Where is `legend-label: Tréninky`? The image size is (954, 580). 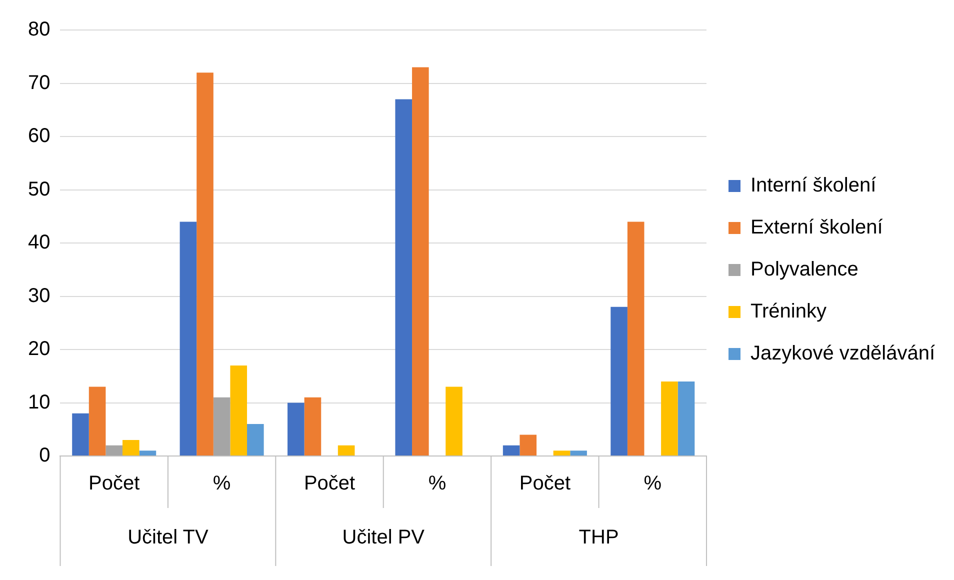 legend-label: Tréninky is located at coordinates (788, 311).